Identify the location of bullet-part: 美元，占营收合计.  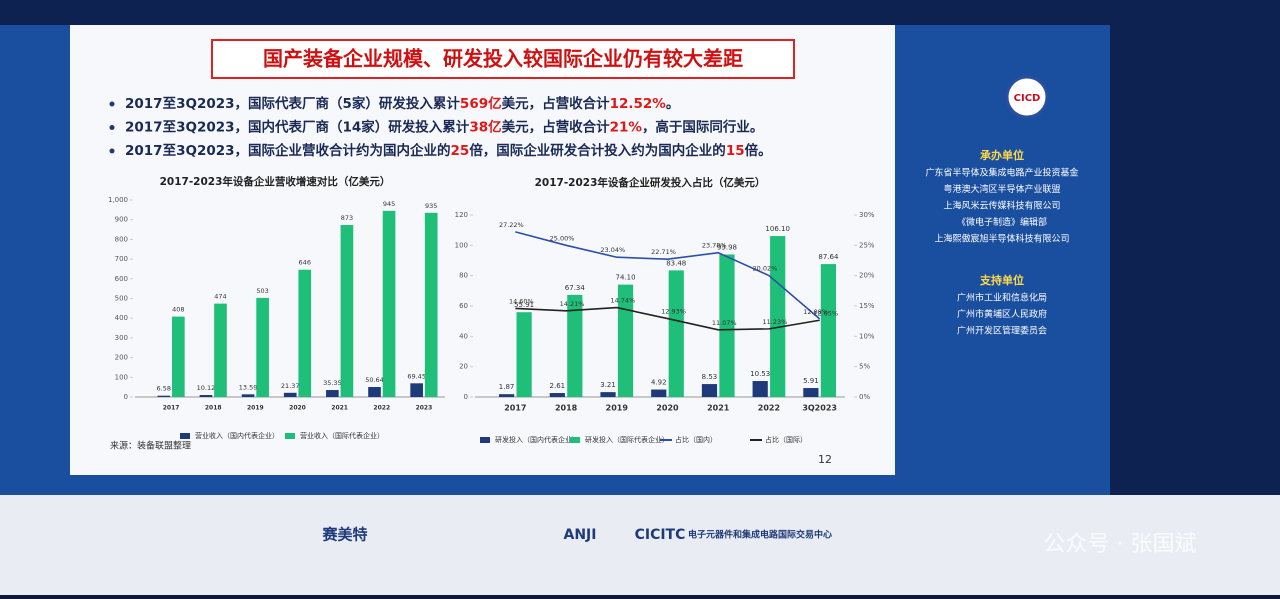
(556, 127).